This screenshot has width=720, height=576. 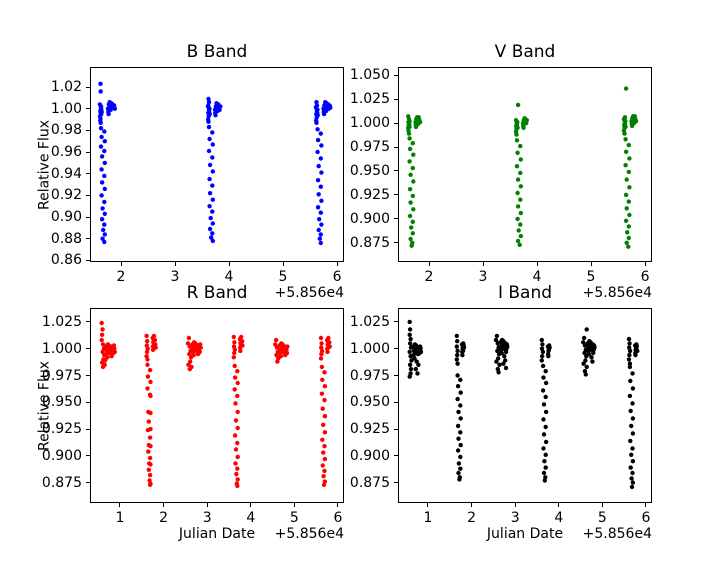 I want to click on i-band-scatter-points, so click(x=523, y=404).